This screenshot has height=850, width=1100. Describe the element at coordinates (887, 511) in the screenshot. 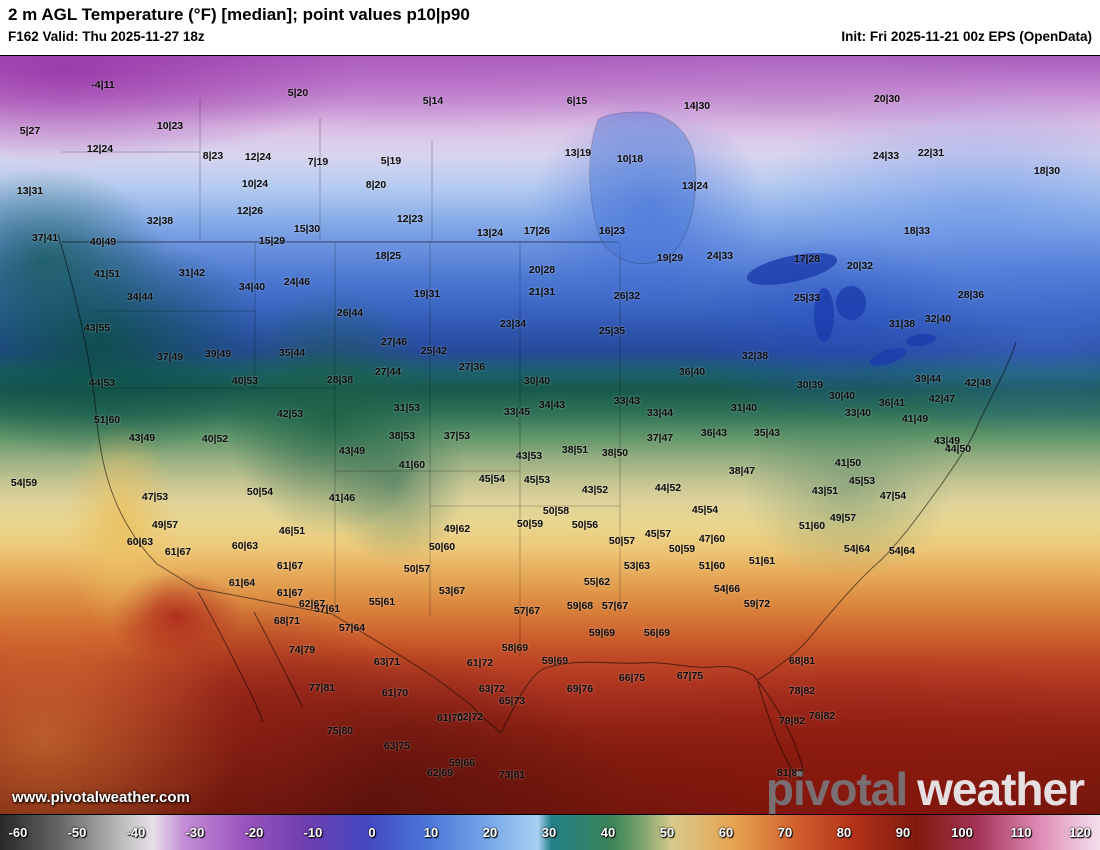

I see `east-coastline` at that location.